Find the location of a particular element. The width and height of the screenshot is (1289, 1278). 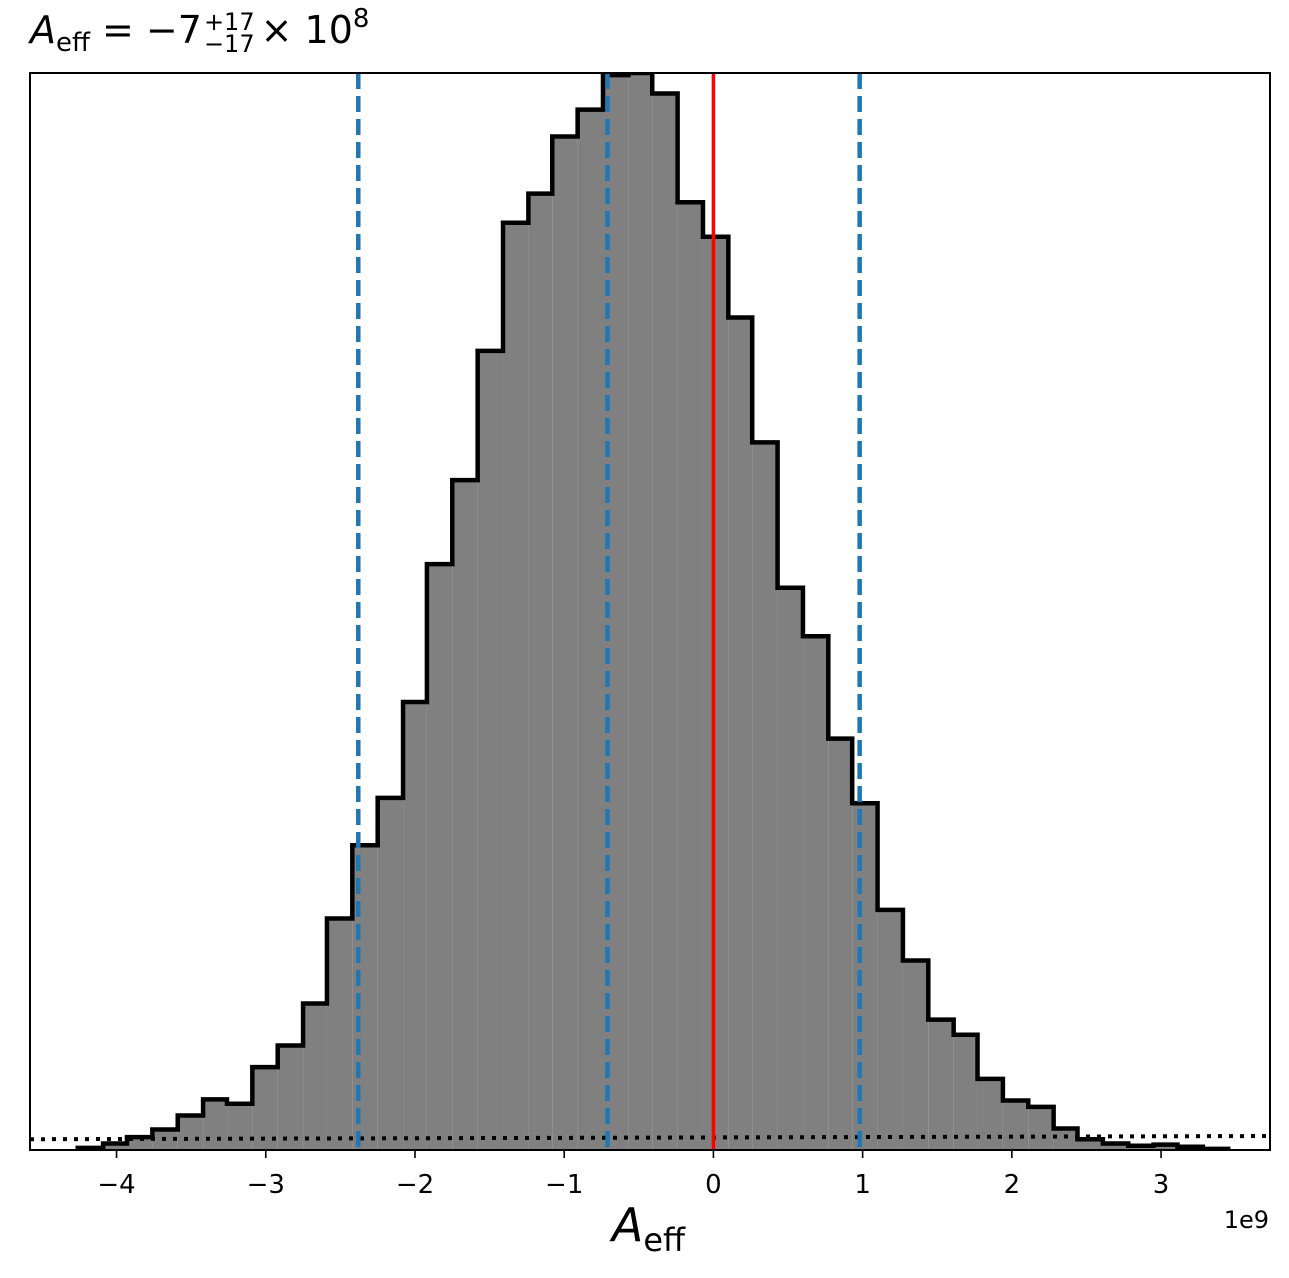

x-axis-label: Aeff is located at coordinates (644, 1228).